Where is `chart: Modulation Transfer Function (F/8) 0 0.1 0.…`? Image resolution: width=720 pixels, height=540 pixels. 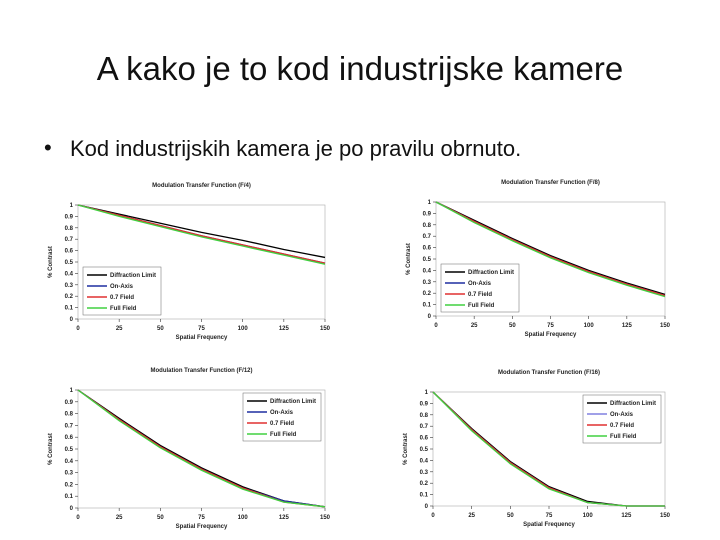
chart: Modulation Transfer Function (F/8) 0 0.1 0.… is located at coordinates (538, 259).